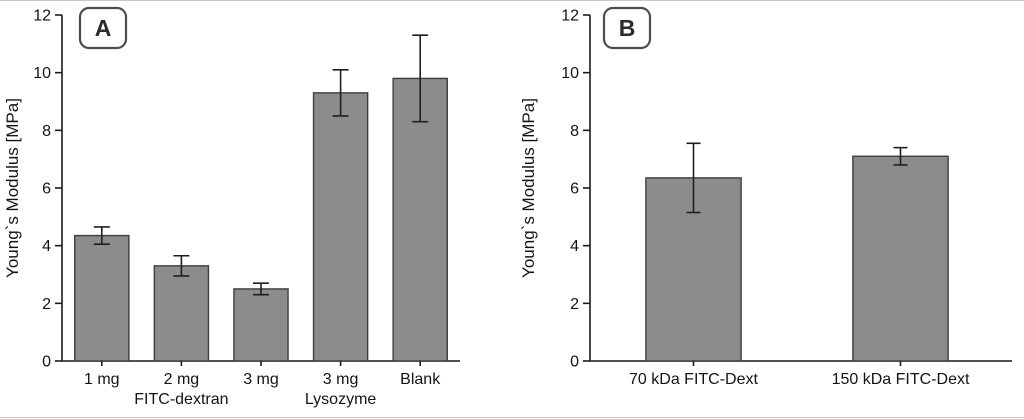  What do you see at coordinates (420, 379) in the screenshot?
I see `category-label: Blank` at bounding box center [420, 379].